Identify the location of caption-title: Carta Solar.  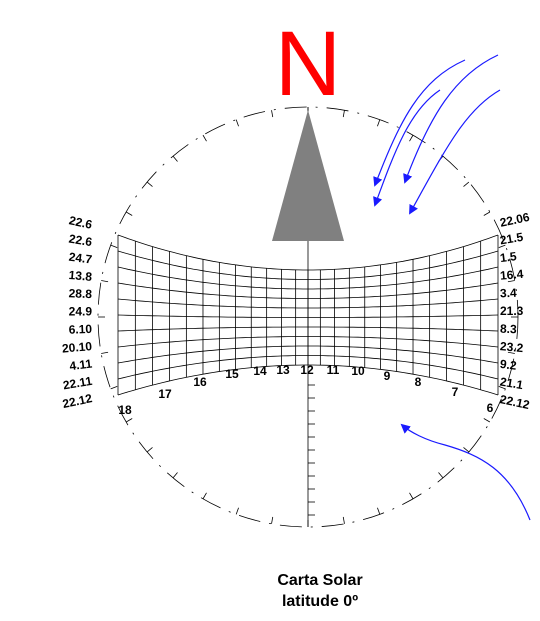
(319, 580).